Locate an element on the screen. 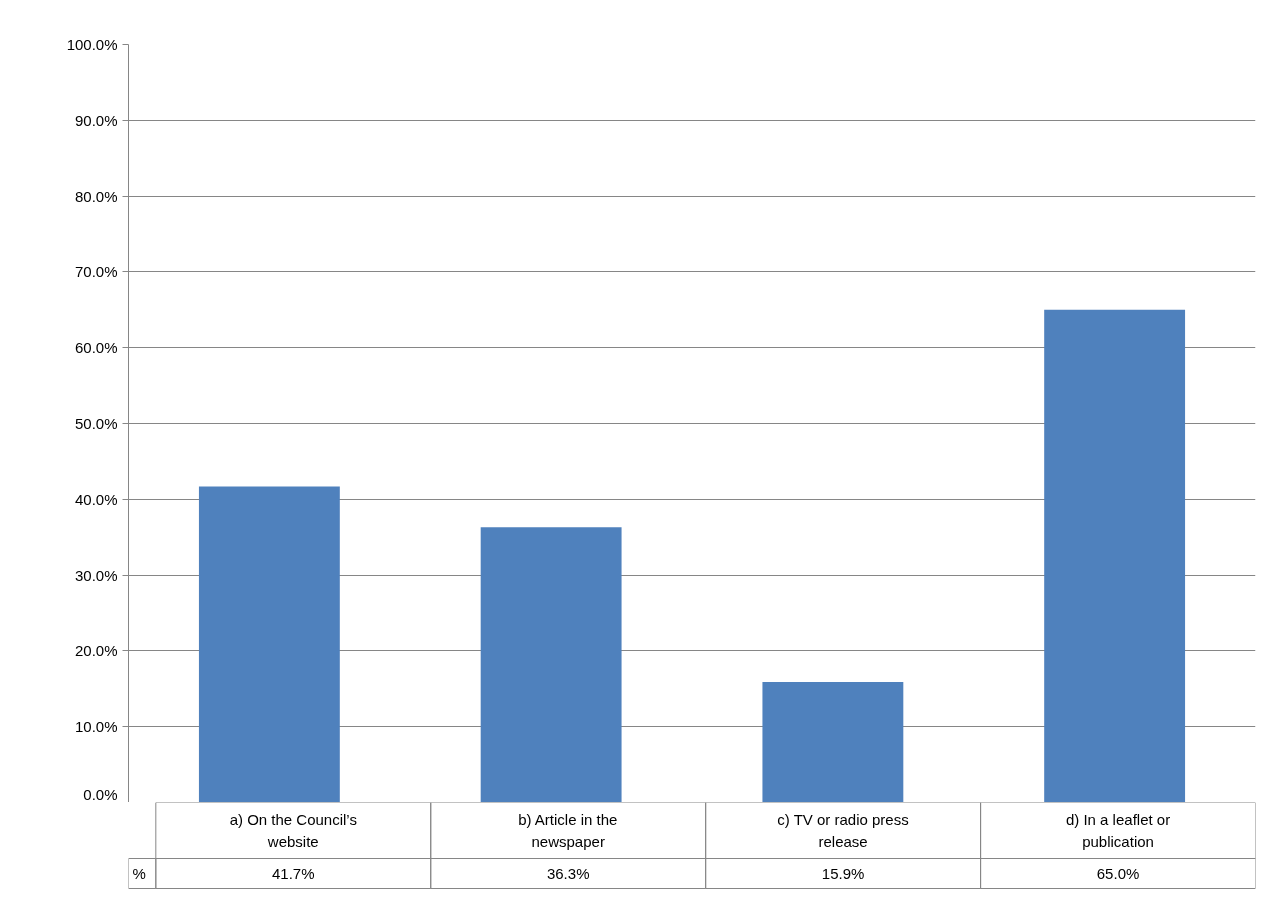  data-label: 36.3% is located at coordinates (568, 873).